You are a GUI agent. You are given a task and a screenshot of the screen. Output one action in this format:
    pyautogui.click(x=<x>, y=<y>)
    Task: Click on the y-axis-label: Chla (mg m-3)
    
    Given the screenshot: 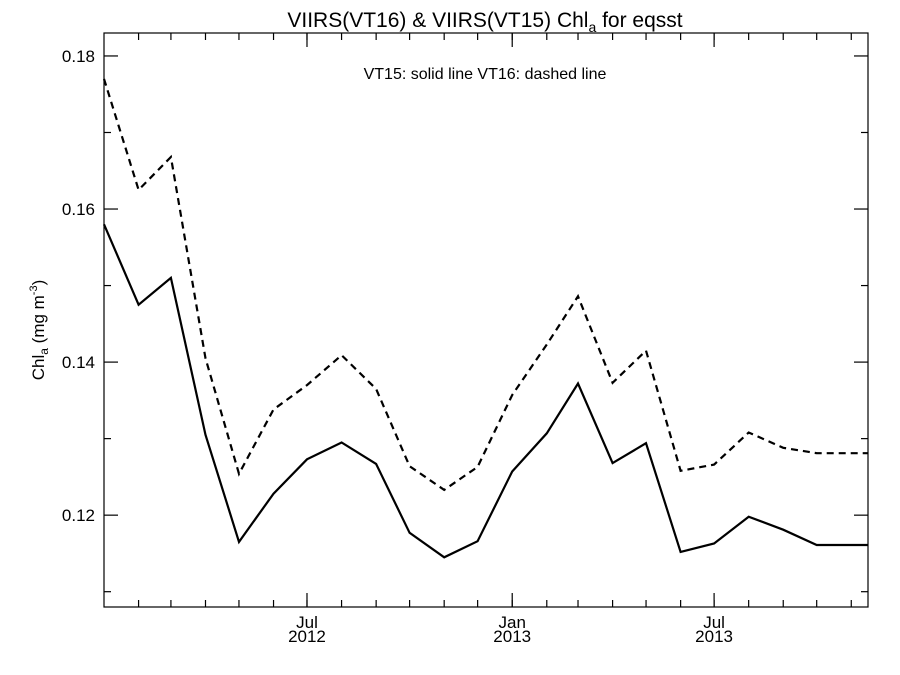 What is the action you would take?
    pyautogui.click(x=39, y=330)
    